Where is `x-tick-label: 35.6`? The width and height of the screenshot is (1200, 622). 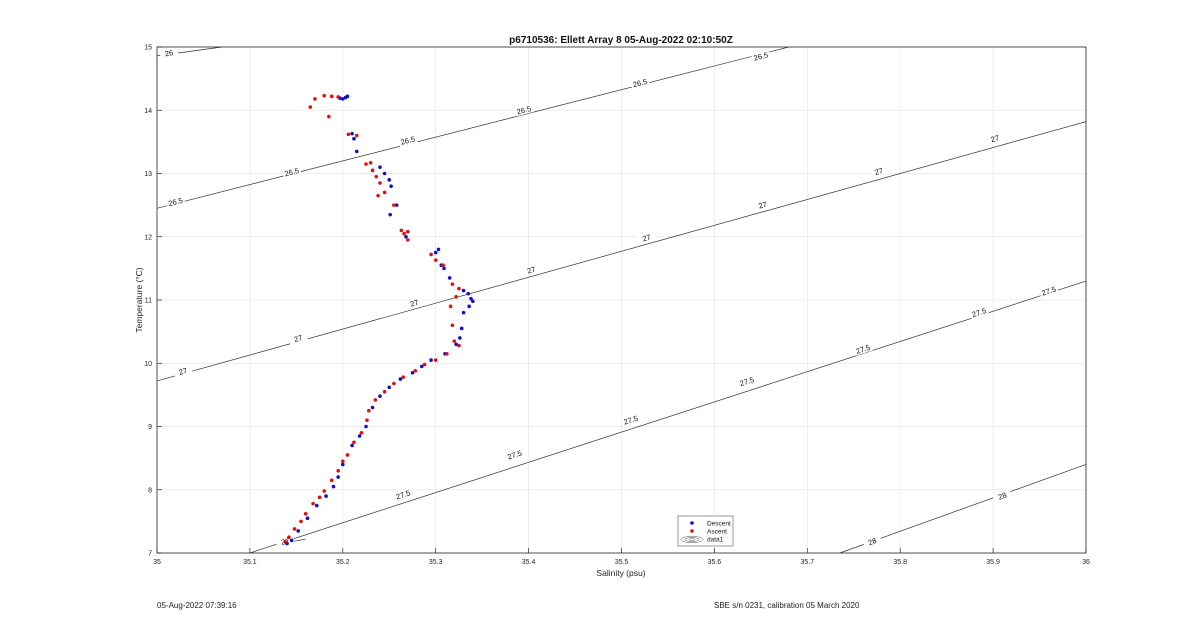
x-tick-label: 35.6 is located at coordinates (715, 562).